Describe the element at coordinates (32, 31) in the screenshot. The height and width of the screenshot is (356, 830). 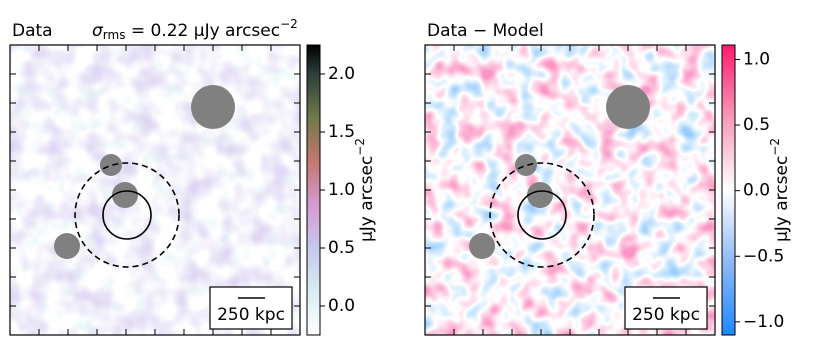
I see `panel-title: Data` at that location.